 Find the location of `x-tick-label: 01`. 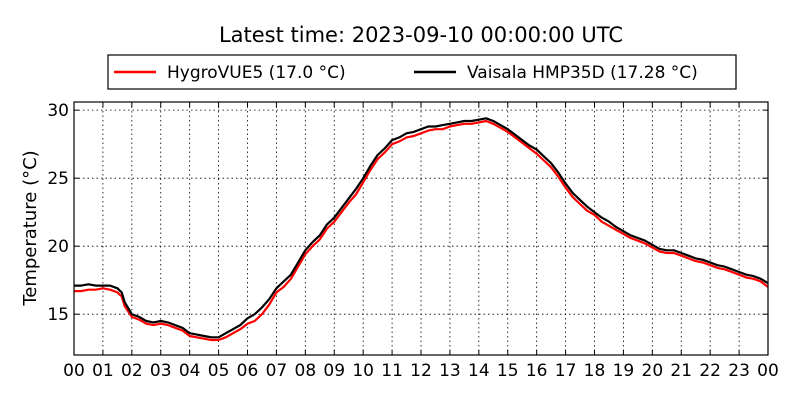

x-tick-label: 01 is located at coordinates (103, 371).